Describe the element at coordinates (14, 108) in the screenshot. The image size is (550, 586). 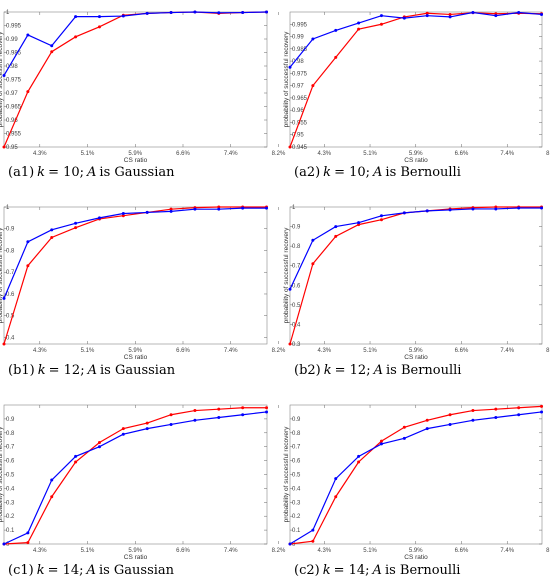
I see `y-tick-label: 0.965` at that location.